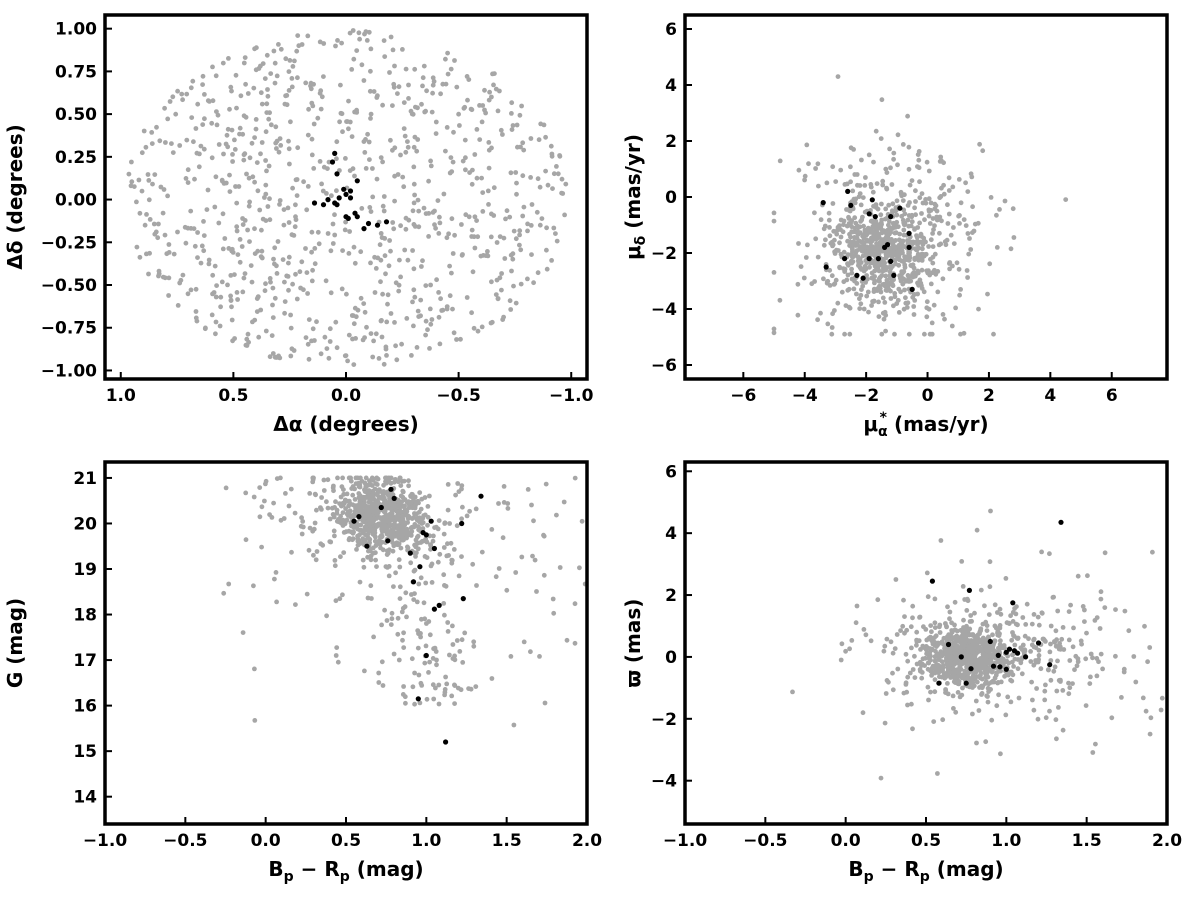  I want to click on x-tick-label: 1.0, so click(121, 396).